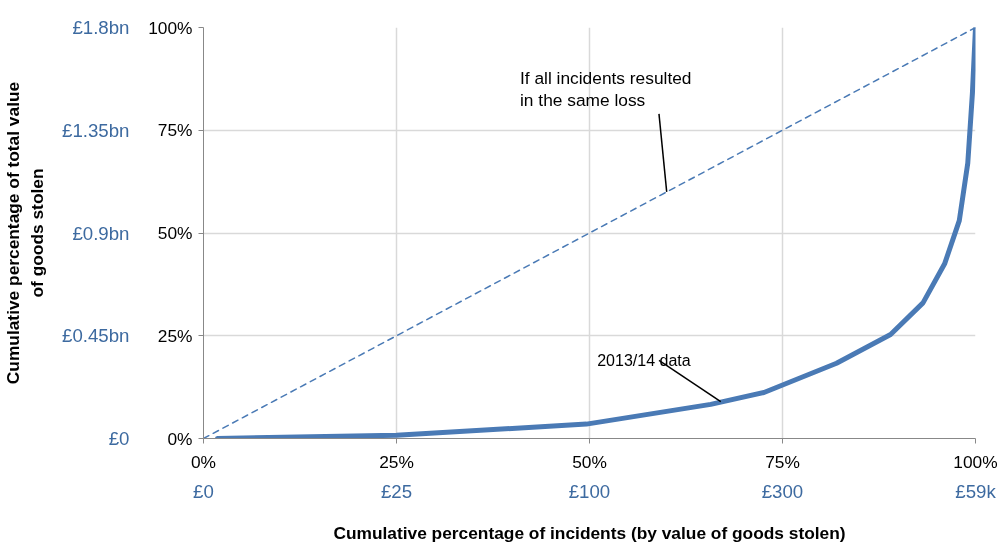 The height and width of the screenshot is (545, 1007). Describe the element at coordinates (589, 532) in the screenshot. I see `x-axis-title: Cumulative percentage of incidents (by value of goods stolen)` at that location.